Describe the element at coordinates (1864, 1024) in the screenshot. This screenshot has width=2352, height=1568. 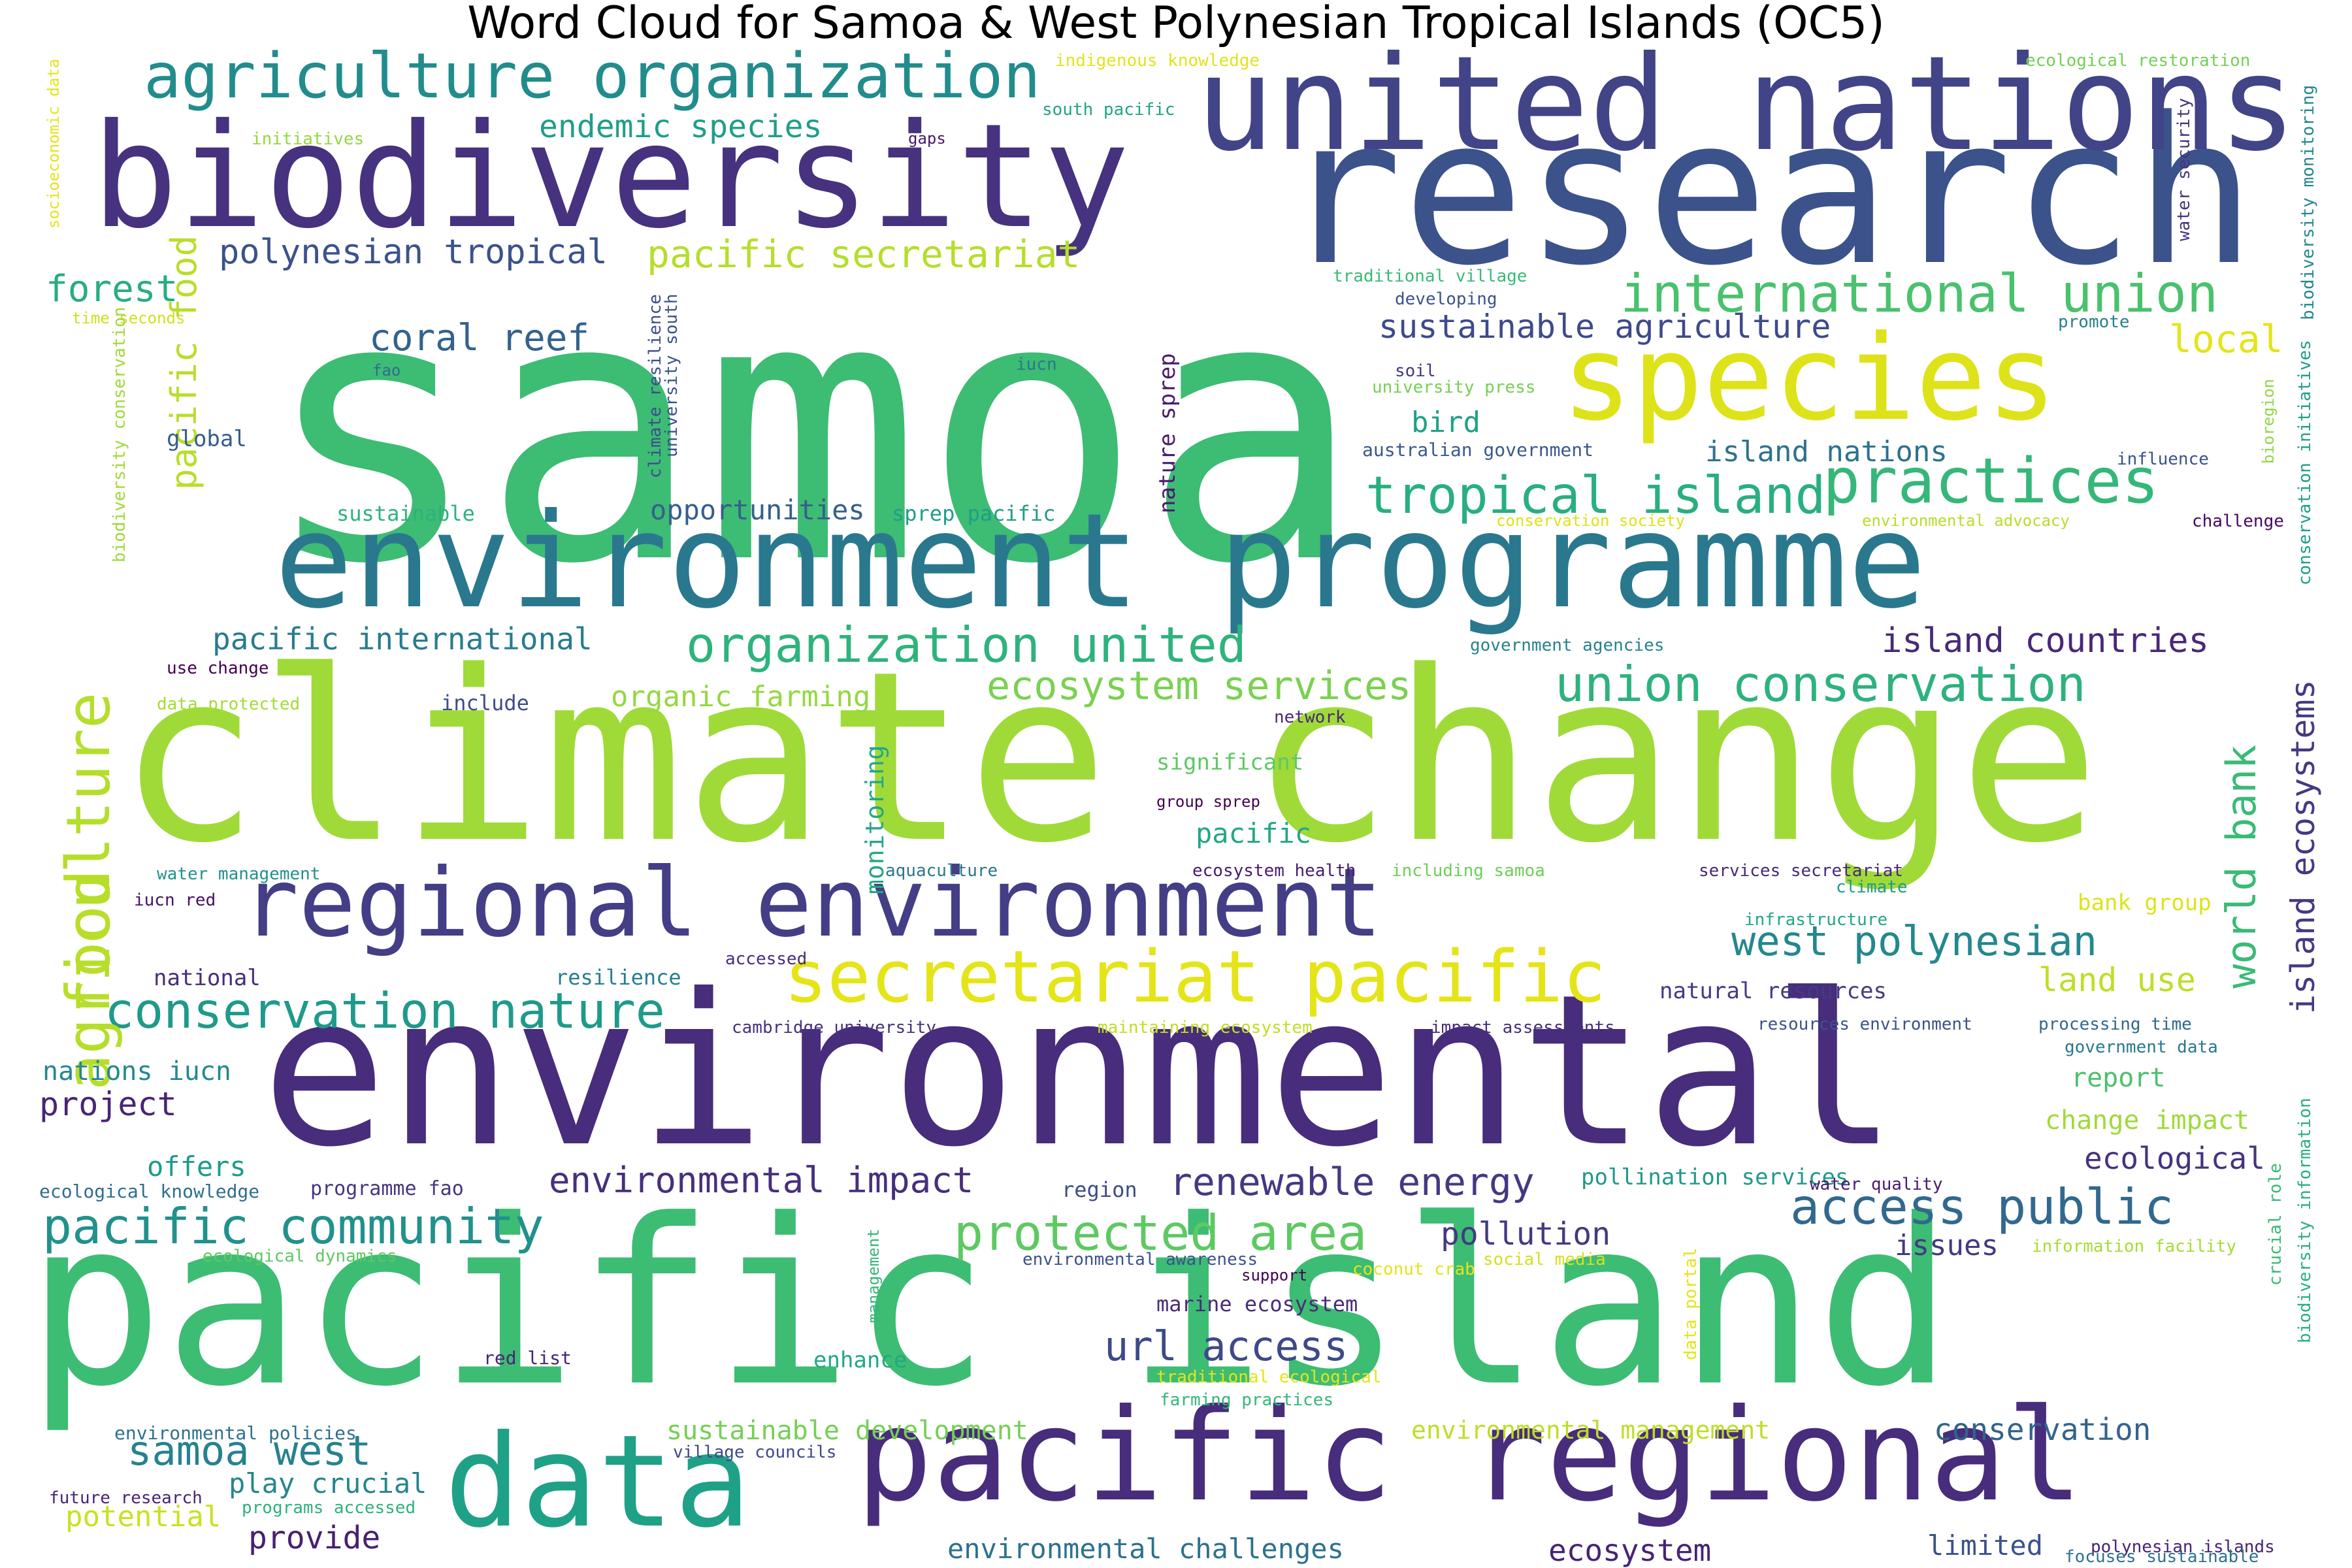
I see `word-resources-environment: resources environment` at that location.